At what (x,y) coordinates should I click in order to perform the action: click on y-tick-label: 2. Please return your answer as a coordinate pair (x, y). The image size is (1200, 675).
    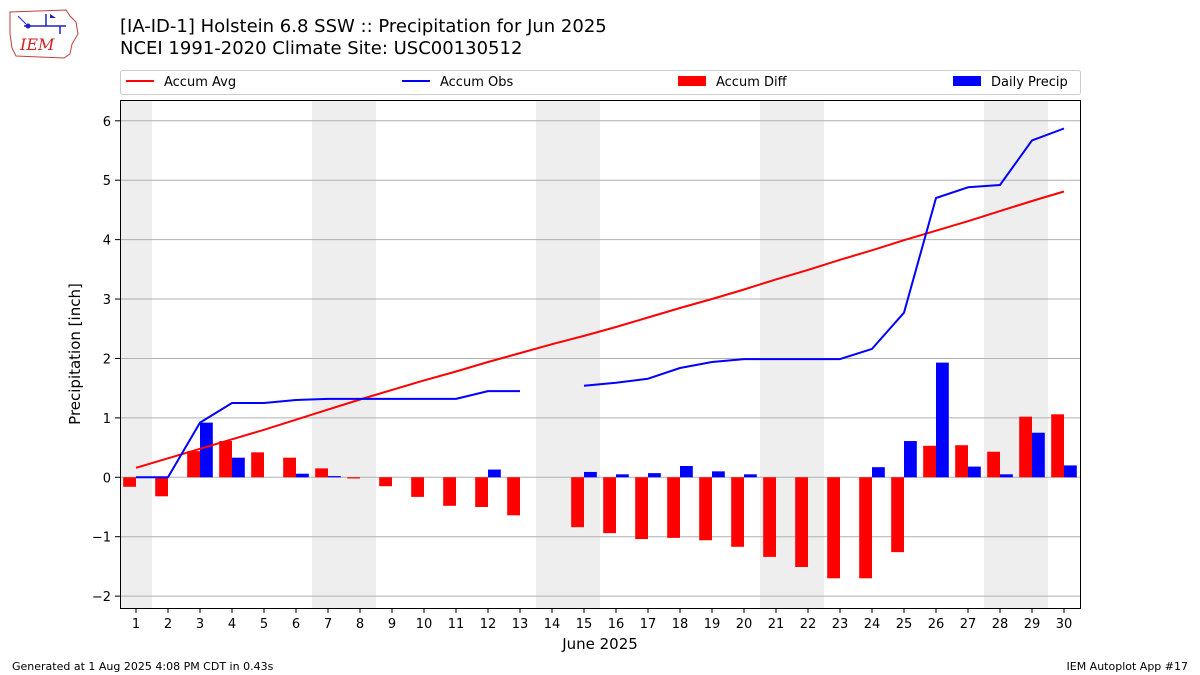
    Looking at the image, I should click on (107, 359).